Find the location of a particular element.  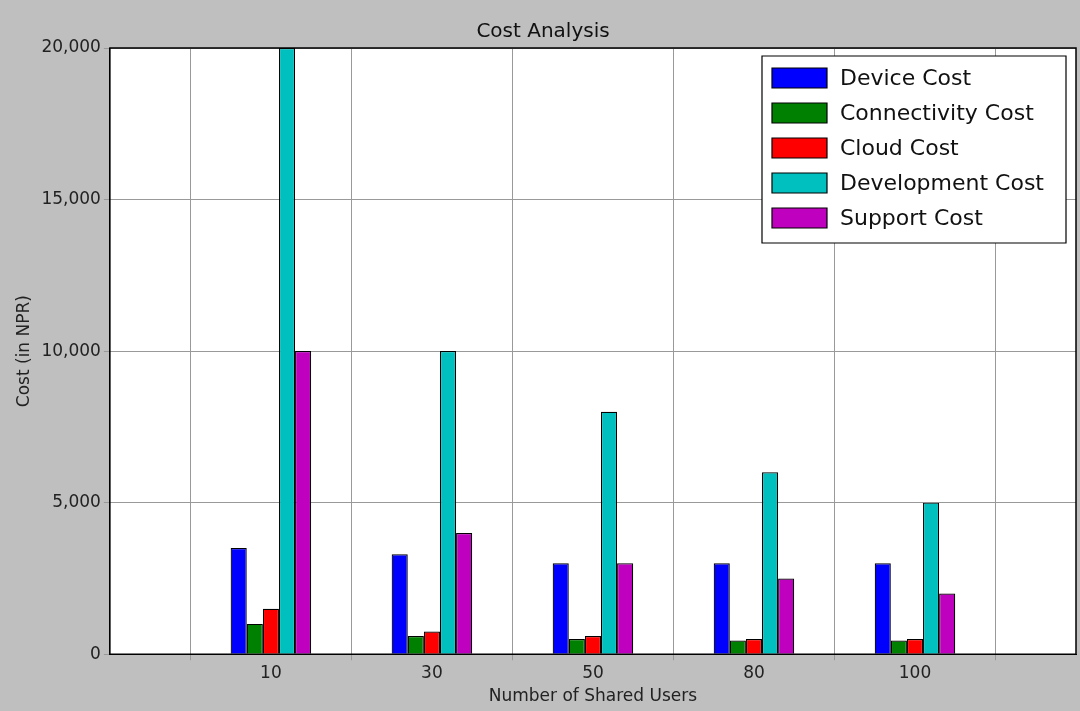

x-tick-label: 100 is located at coordinates (915, 671).